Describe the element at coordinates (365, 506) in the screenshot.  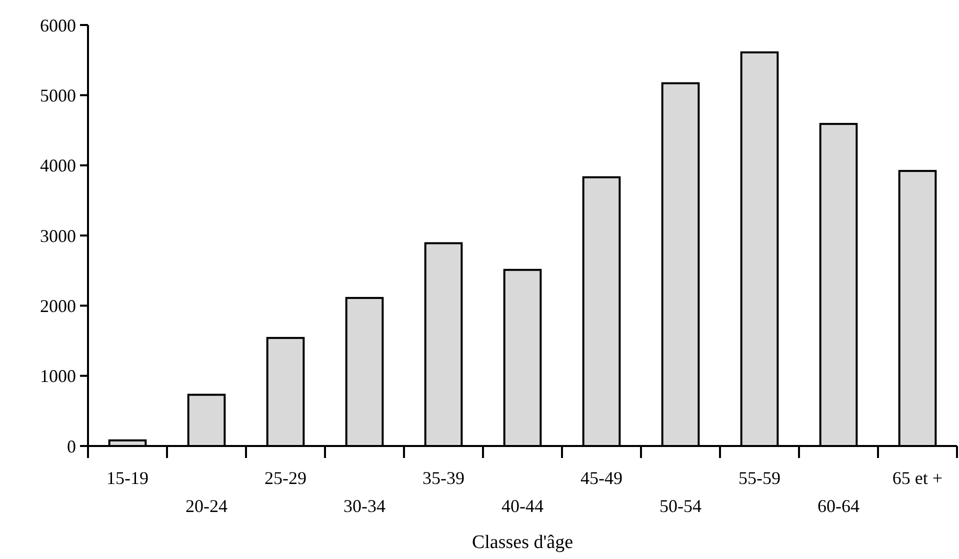
I see `x-tick-label: 30-34` at that location.